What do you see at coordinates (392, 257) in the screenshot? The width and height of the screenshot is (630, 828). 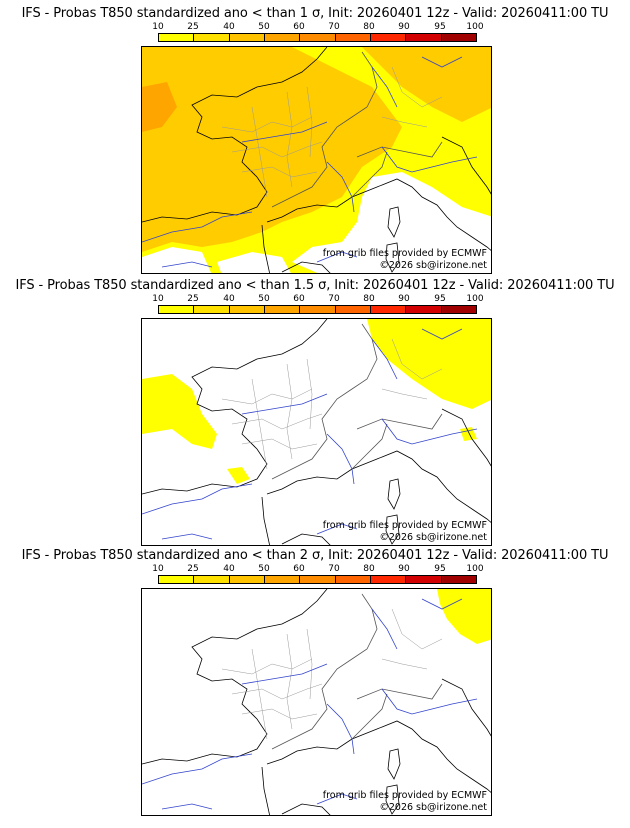 I see `sardinia-coastline` at bounding box center [392, 257].